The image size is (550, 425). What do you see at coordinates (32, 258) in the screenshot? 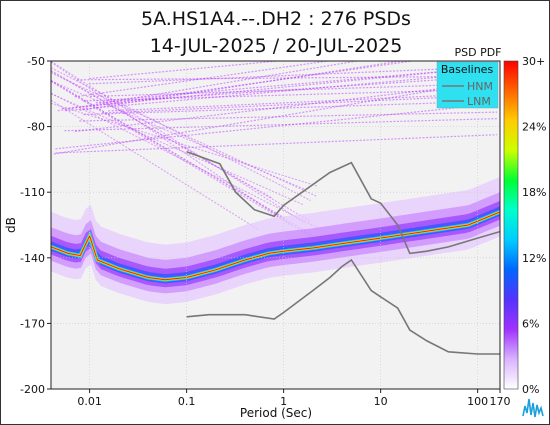
I see `y-tick-label: -140` at bounding box center [32, 258].